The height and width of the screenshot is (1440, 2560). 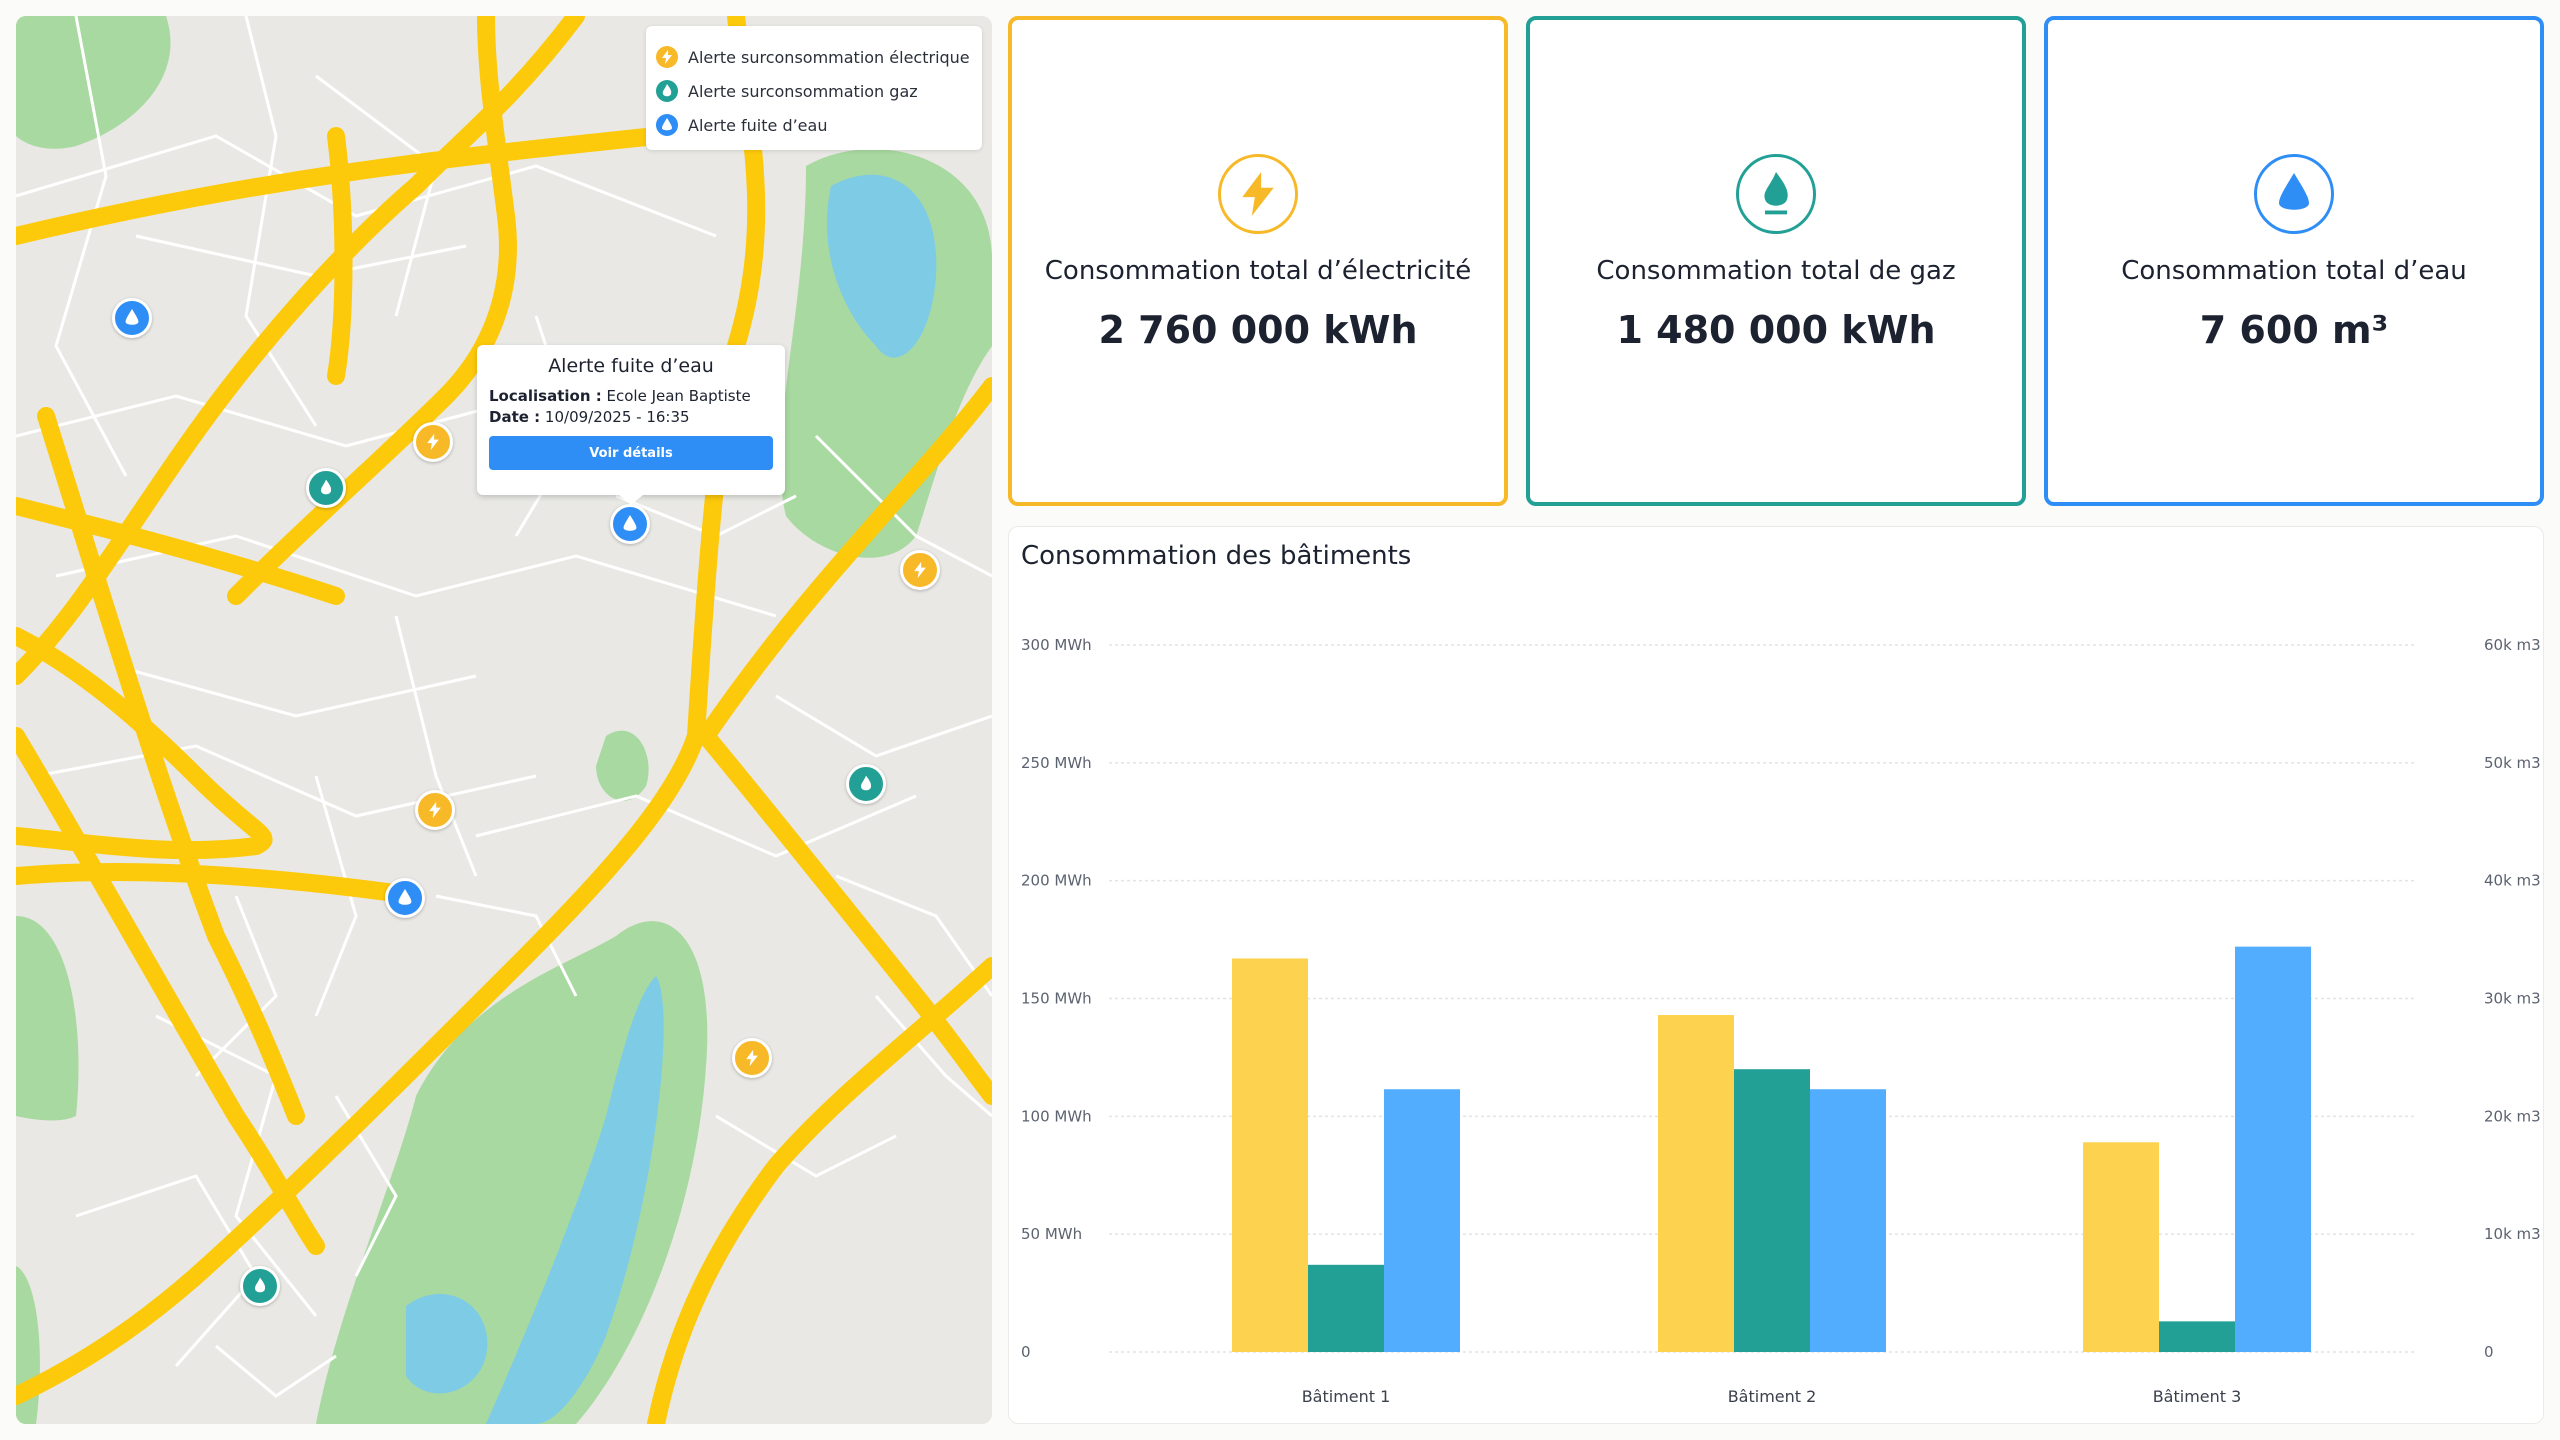 What do you see at coordinates (2294, 271) in the screenshot?
I see `water-card-label: Consommation total d’eau` at bounding box center [2294, 271].